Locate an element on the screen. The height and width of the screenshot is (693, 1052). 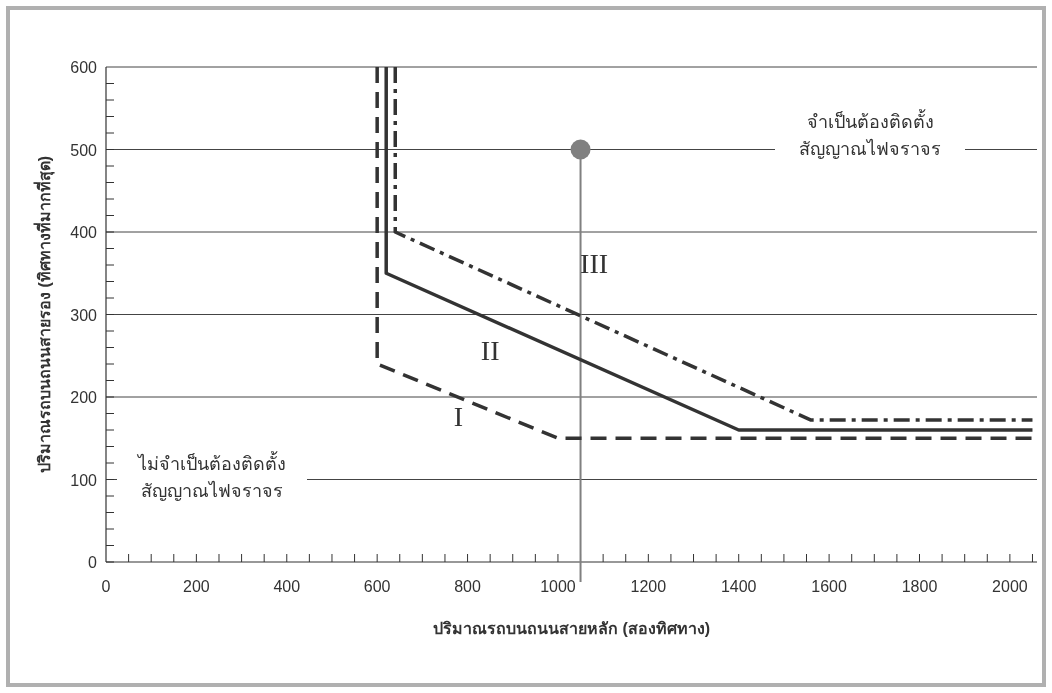
annotation: II is located at coordinates (490, 350).